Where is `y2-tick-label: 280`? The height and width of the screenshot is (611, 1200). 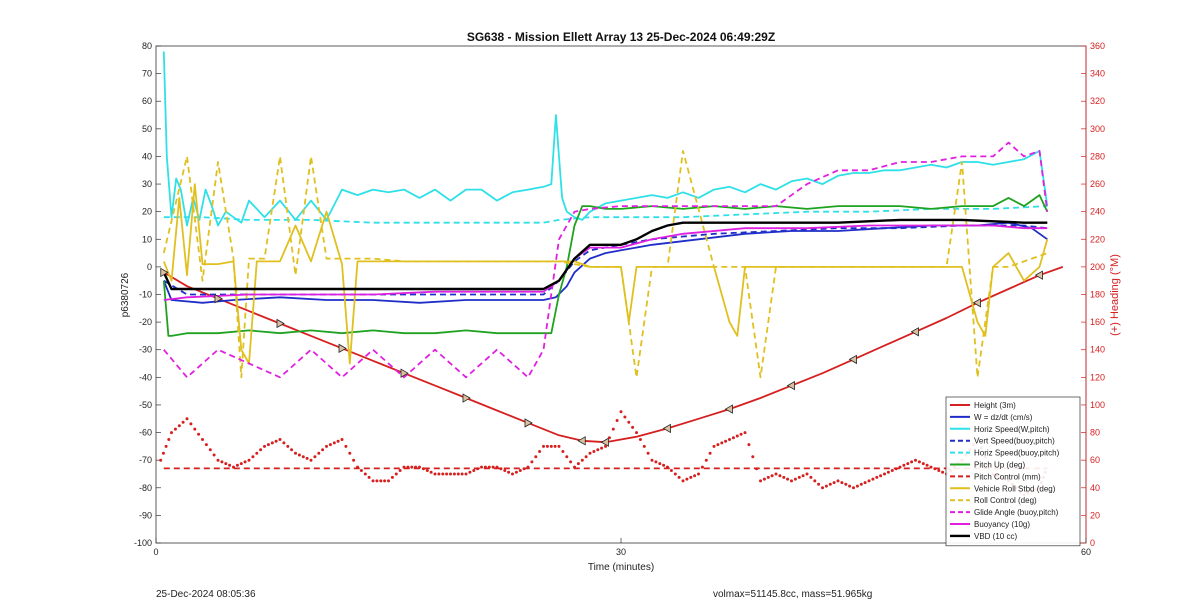 y2-tick-label: 280 is located at coordinates (1097, 156).